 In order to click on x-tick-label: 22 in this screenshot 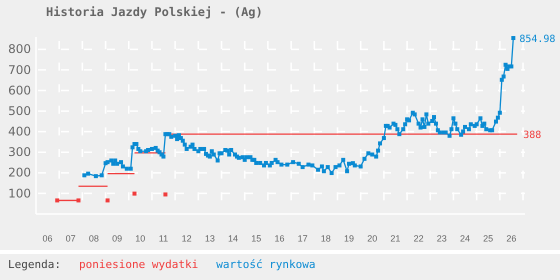, I will do `click(419, 238)`.